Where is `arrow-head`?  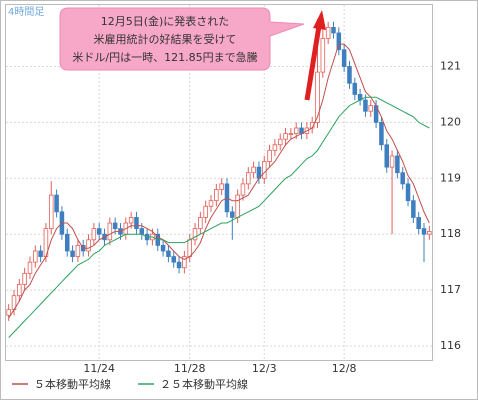 arrow-head is located at coordinates (319, 20).